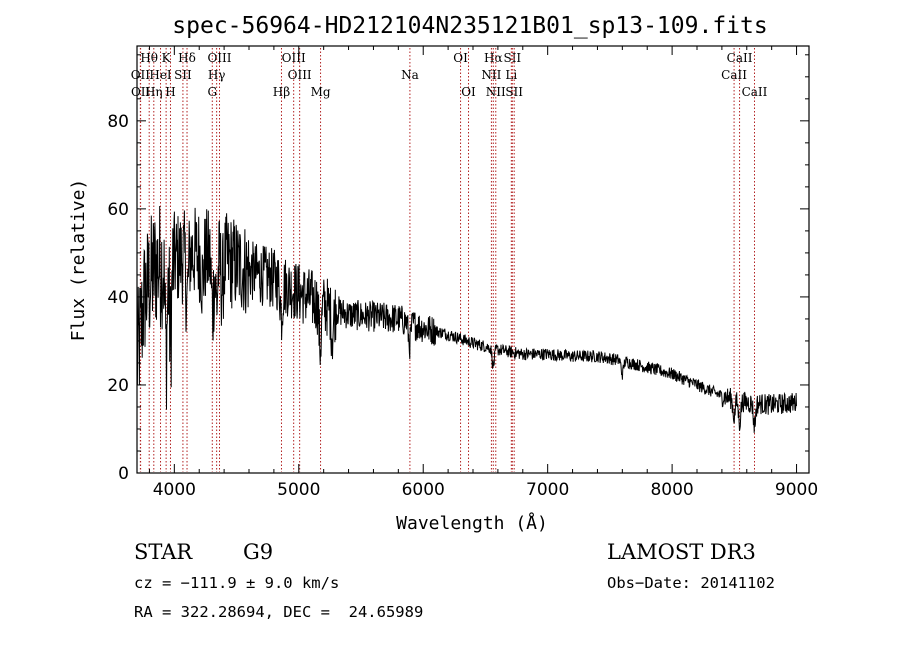 The height and width of the screenshot is (649, 900). Describe the element at coordinates (423, 490) in the screenshot. I see `x-tick-label: 6000` at that location.